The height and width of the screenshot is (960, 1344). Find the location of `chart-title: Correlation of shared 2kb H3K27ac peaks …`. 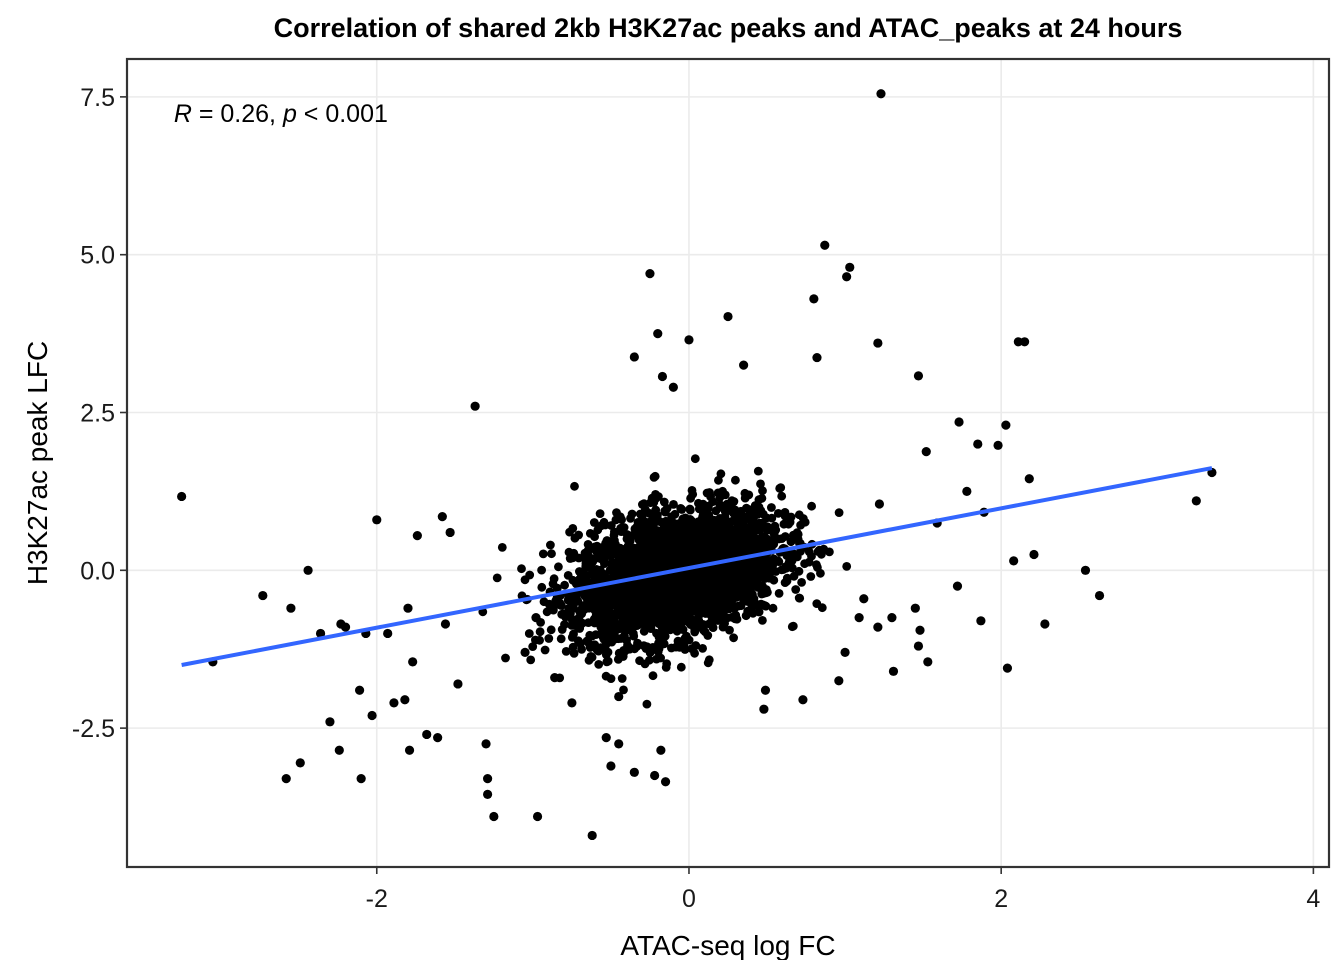

chart-title: Correlation of shared 2kb H3K27ac peaks … is located at coordinates (728, 28).